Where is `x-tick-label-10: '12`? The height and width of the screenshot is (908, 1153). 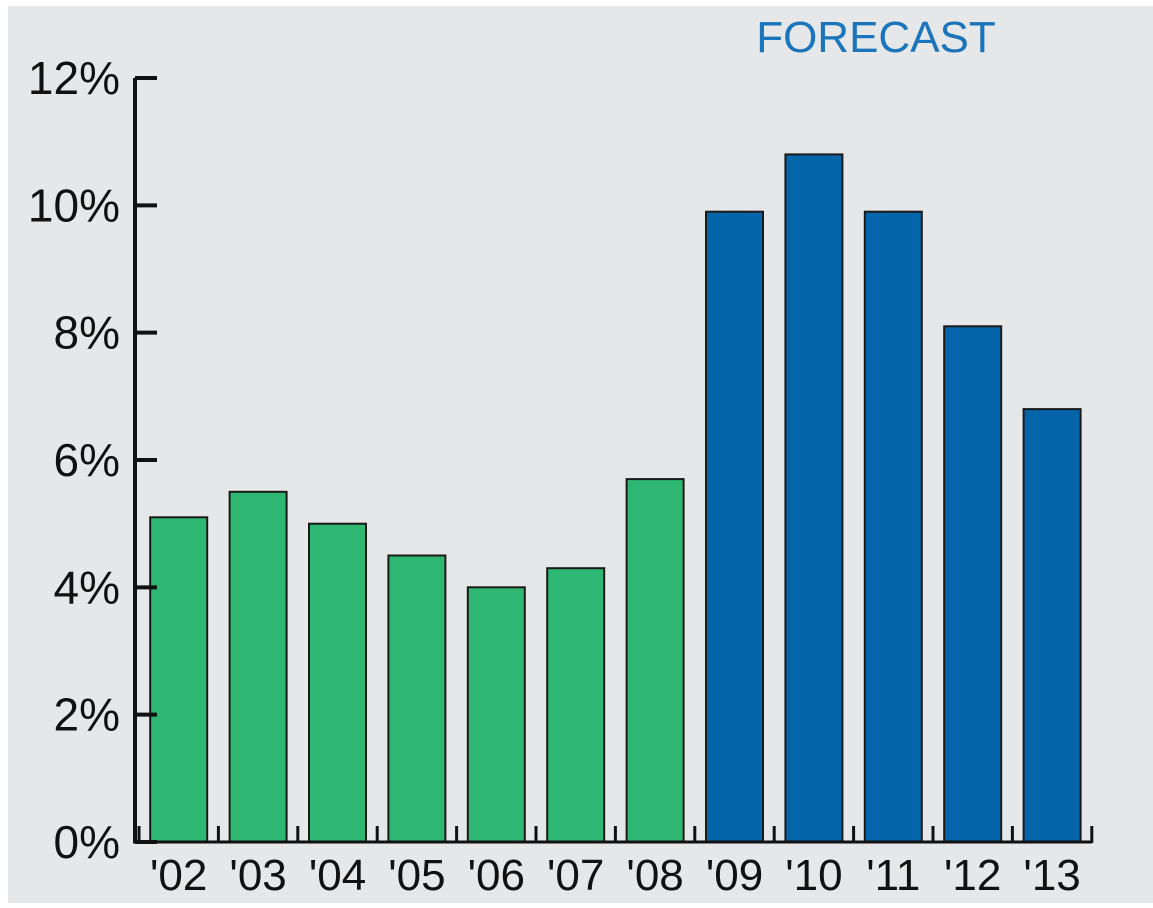
x-tick-label-10: '12 is located at coordinates (972, 875).